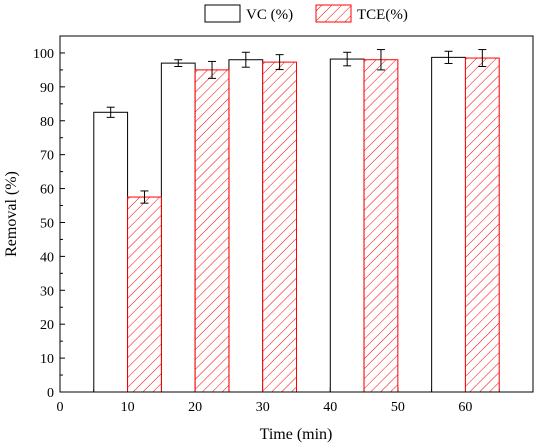 Image resolution: width=550 pixels, height=444 pixels. What do you see at coordinates (398, 407) in the screenshot?
I see `x-tick-label: 50` at bounding box center [398, 407].